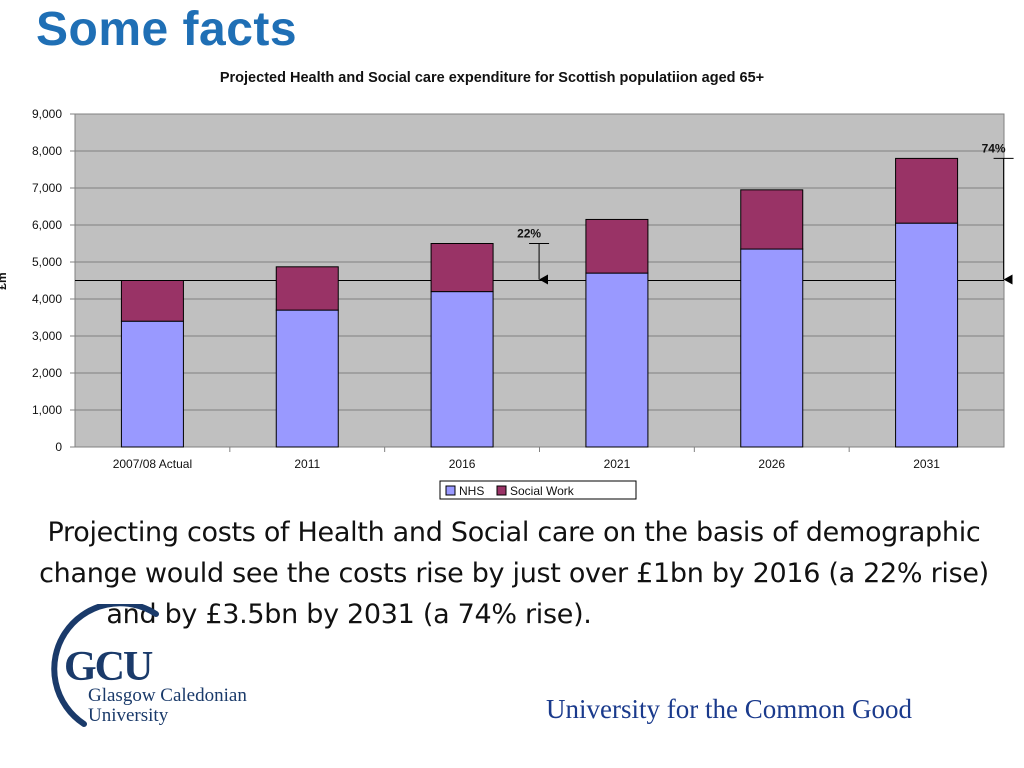 This screenshot has width=1024, height=768. Describe the element at coordinates (47, 336) in the screenshot. I see `y-tick-label: 3,000` at that location.